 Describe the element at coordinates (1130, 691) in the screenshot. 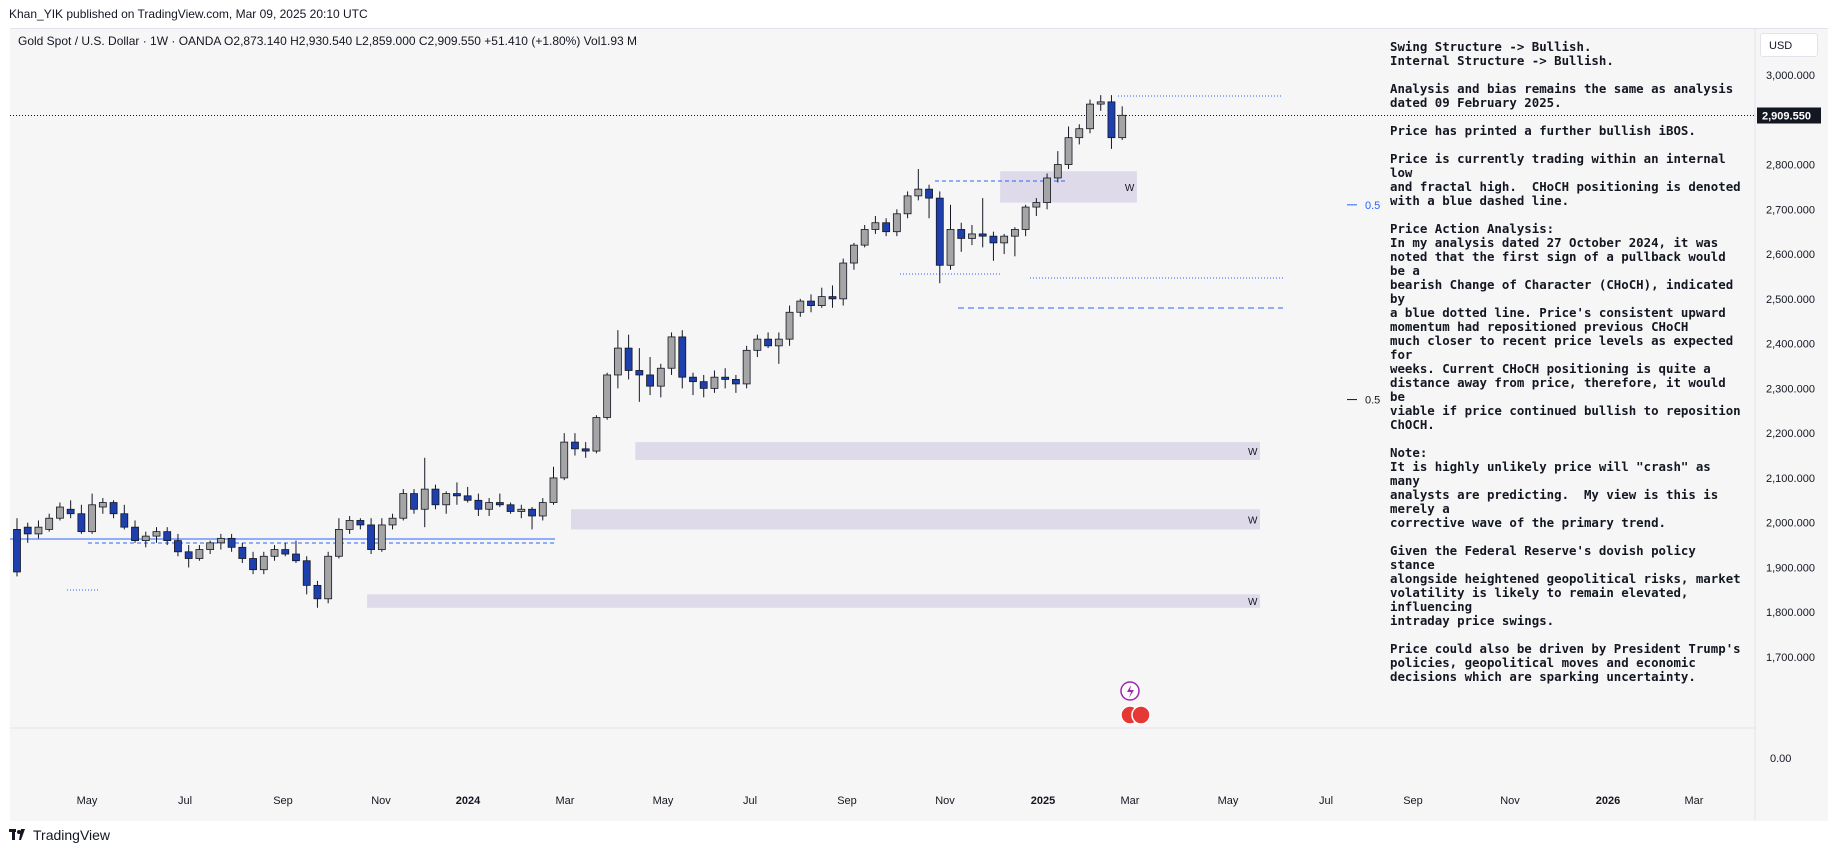

I see `lightning-icon` at that location.